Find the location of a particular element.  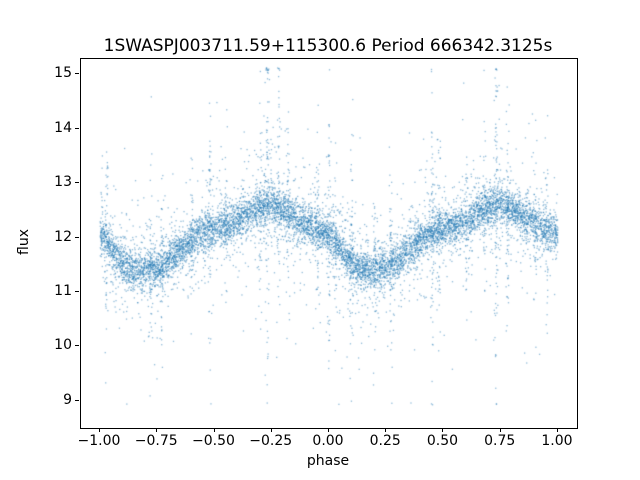

x-tick-label: −1.00 is located at coordinates (99, 441).